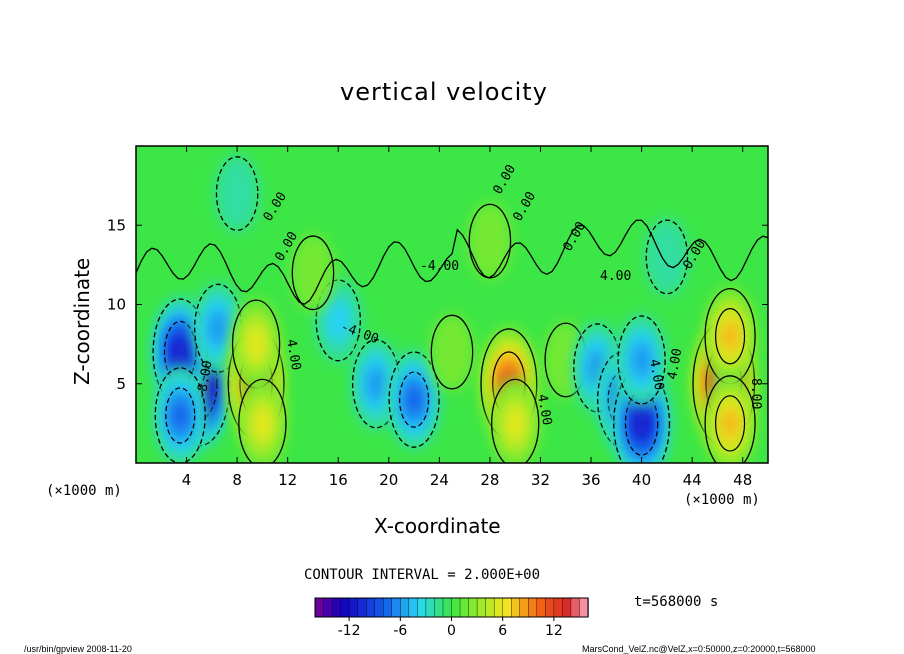 The image size is (904, 654). What do you see at coordinates (641, 480) in the screenshot?
I see `x-tick-label: 40` at bounding box center [641, 480].